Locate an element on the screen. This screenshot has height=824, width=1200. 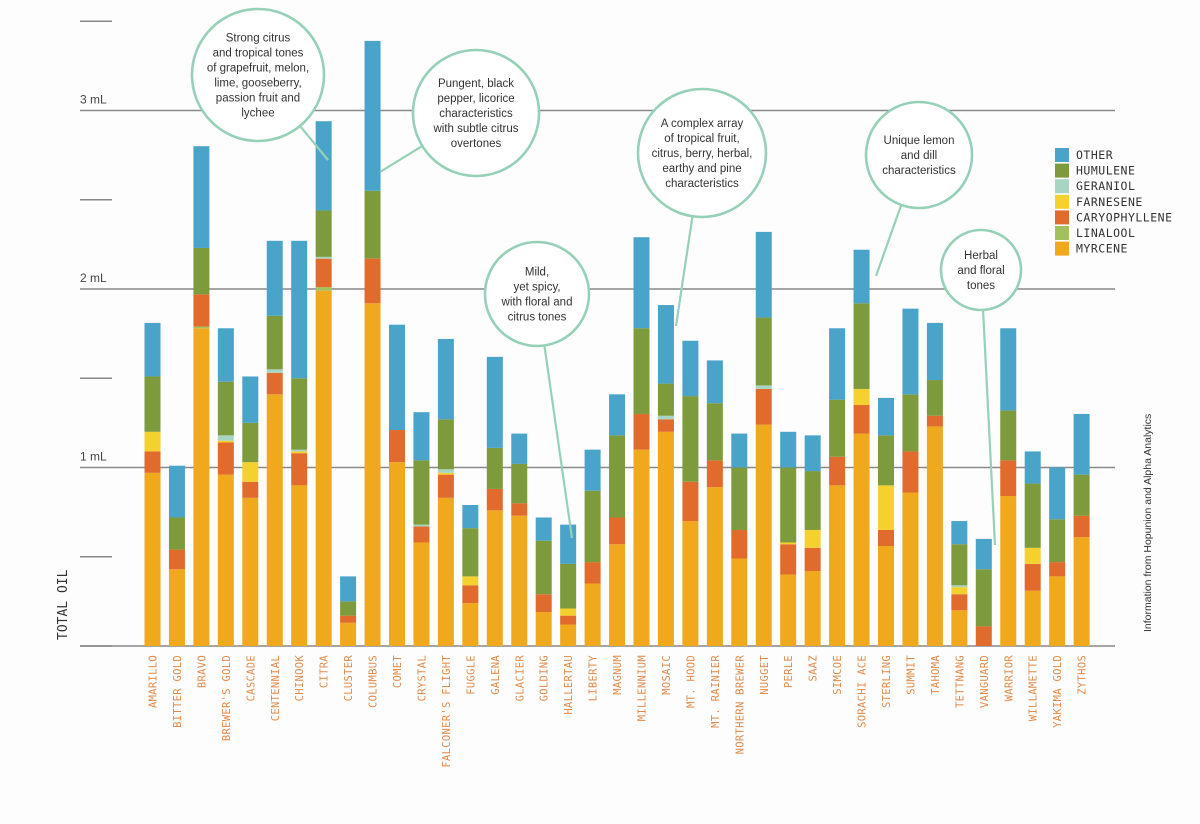
bar-bravo is located at coordinates (201, 396).